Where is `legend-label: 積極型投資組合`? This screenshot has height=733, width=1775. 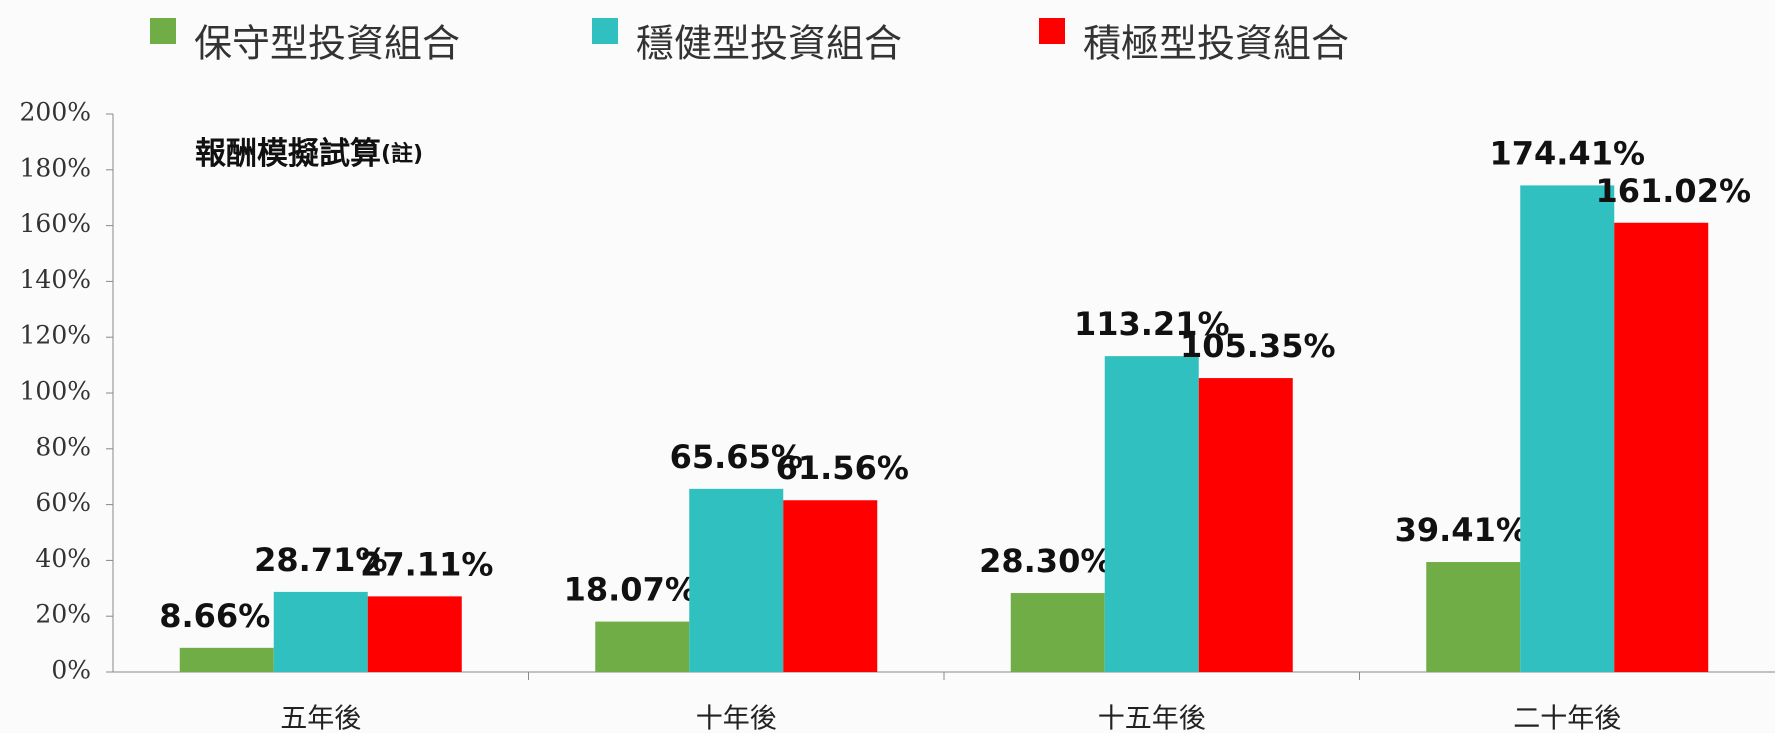
legend-label: 積極型投資組合 is located at coordinates (1216, 44).